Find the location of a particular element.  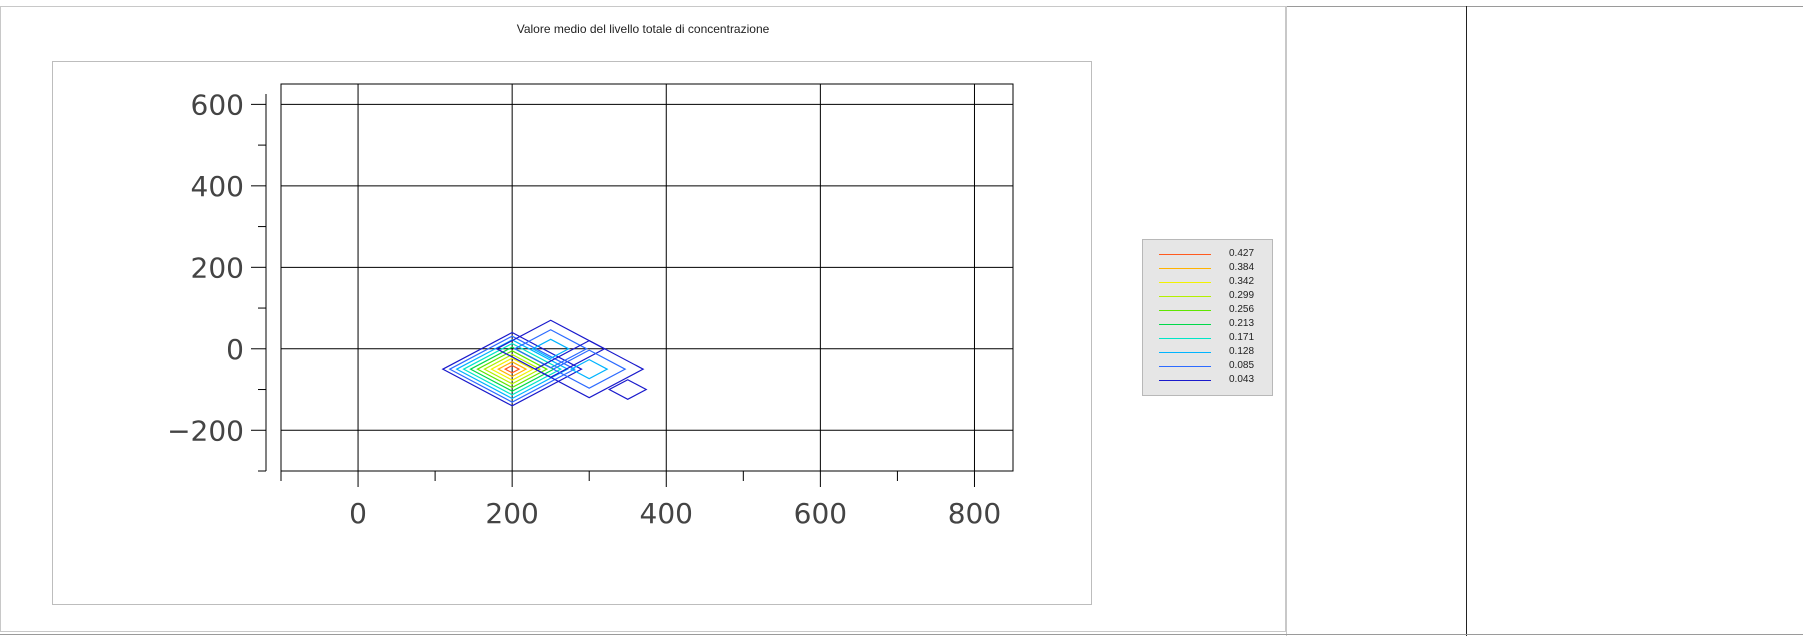

legend-label: 0.427 is located at coordinates (1242, 253).